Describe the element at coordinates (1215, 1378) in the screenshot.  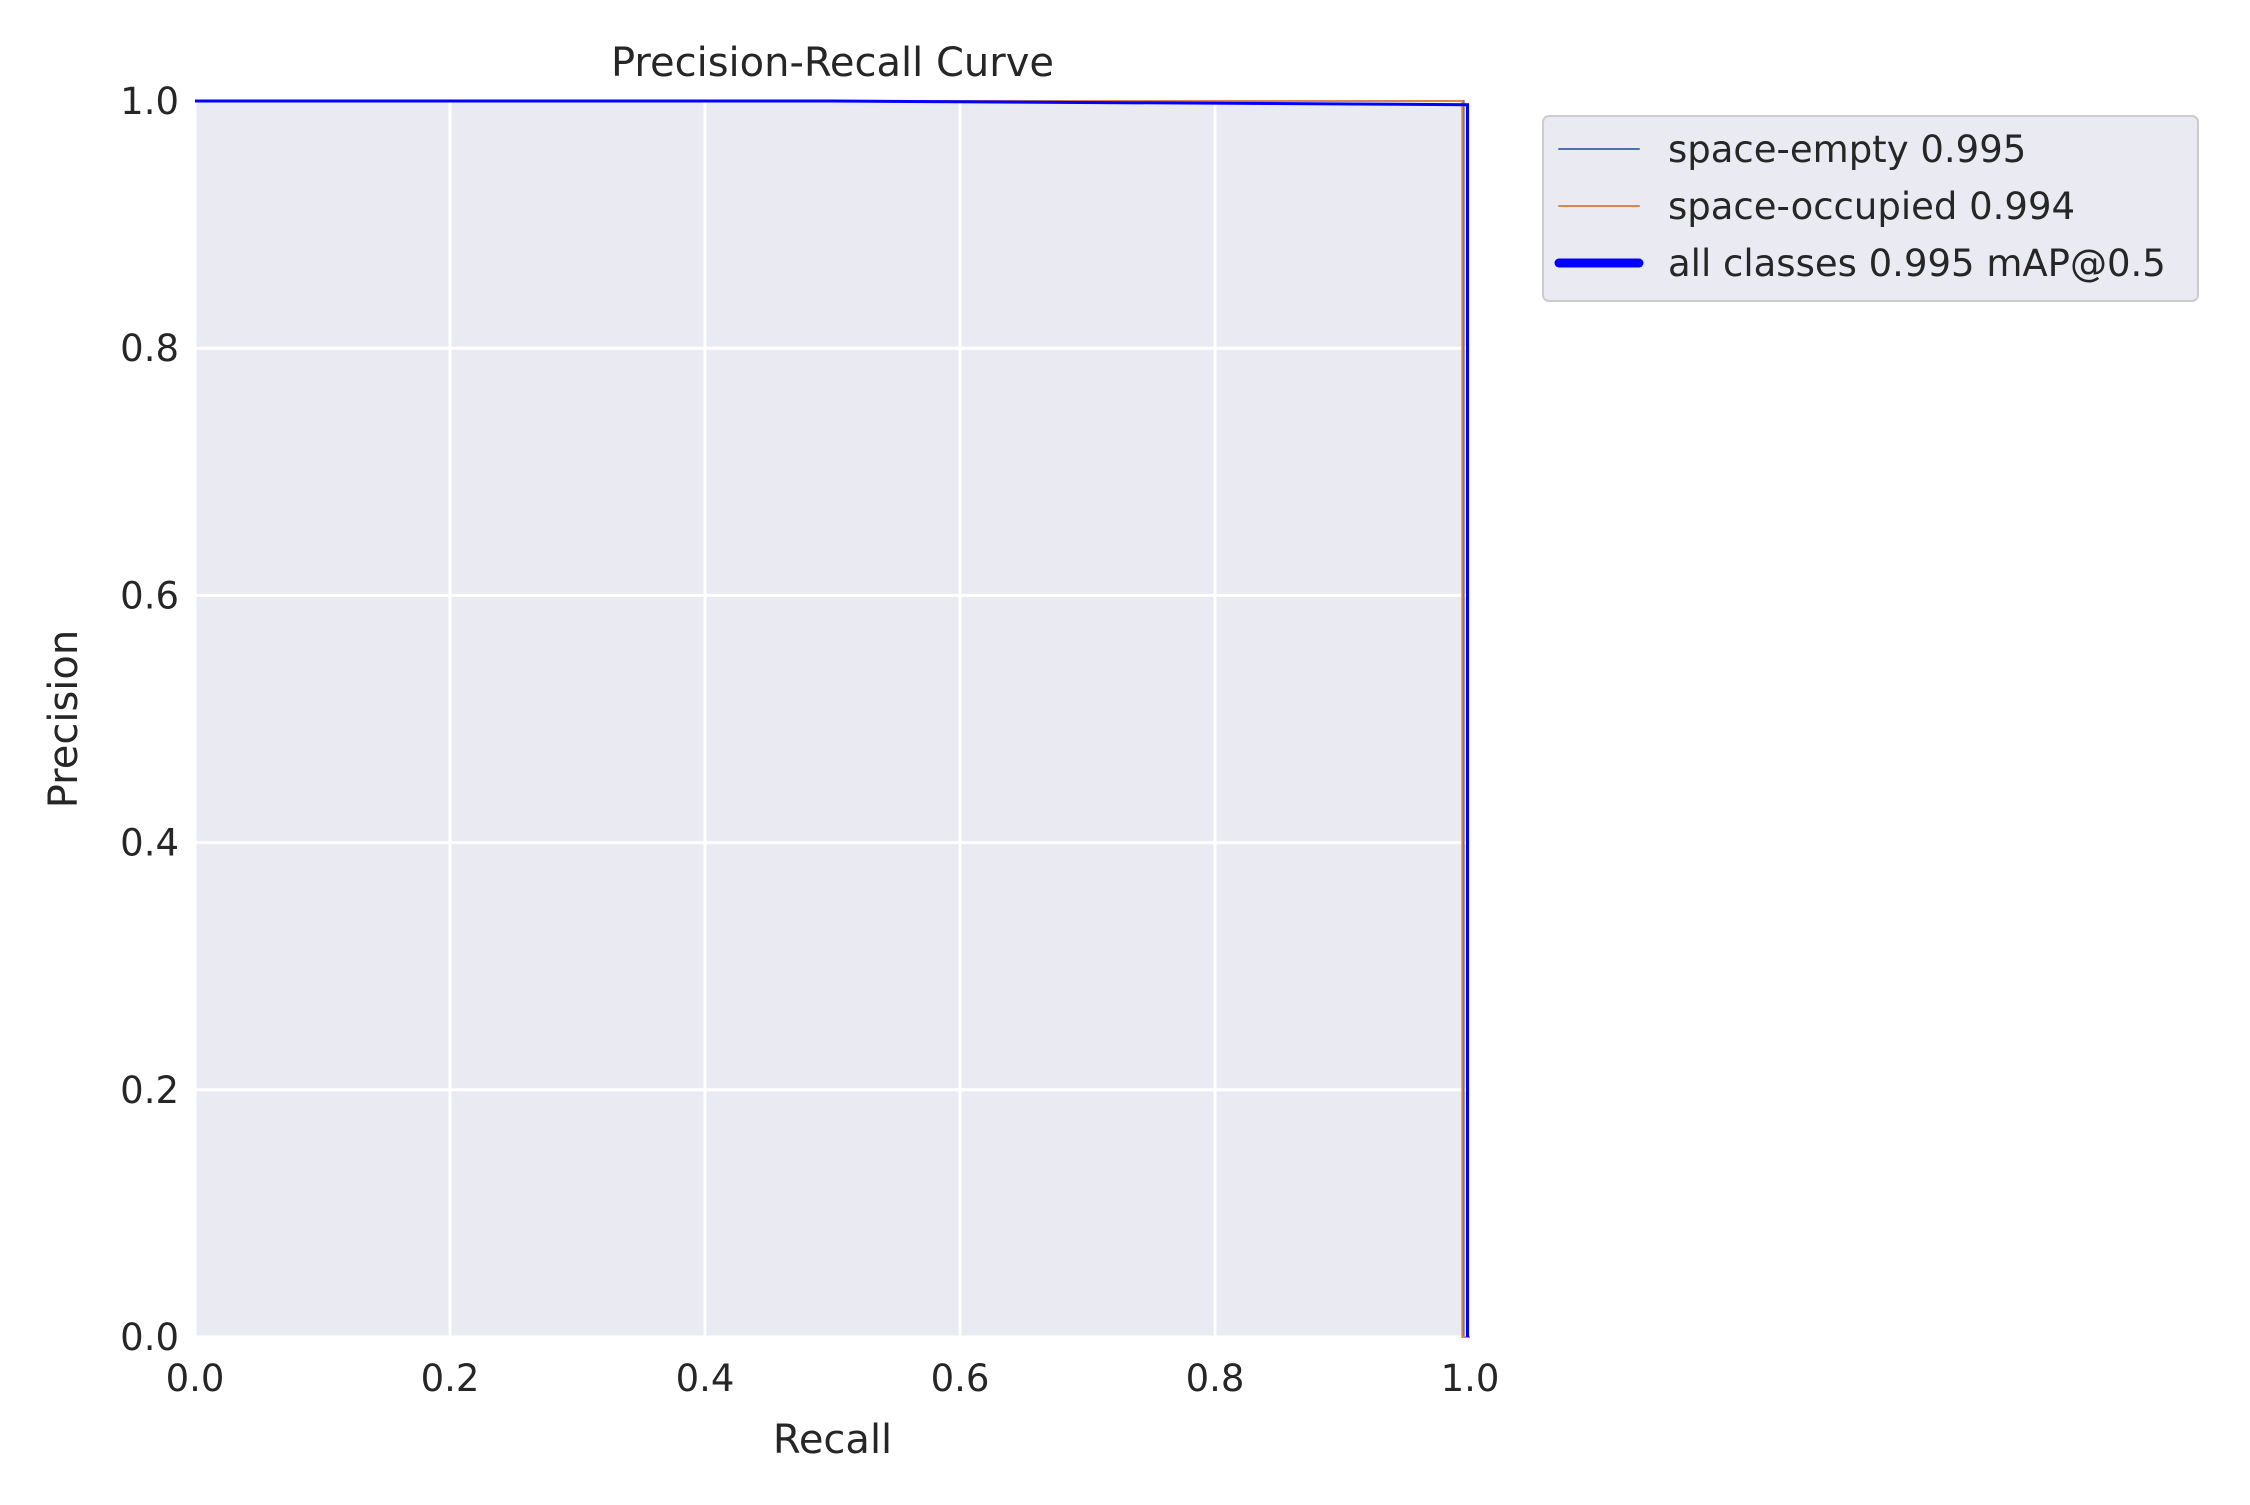
I see `x-tick-label: 0.8` at that location.